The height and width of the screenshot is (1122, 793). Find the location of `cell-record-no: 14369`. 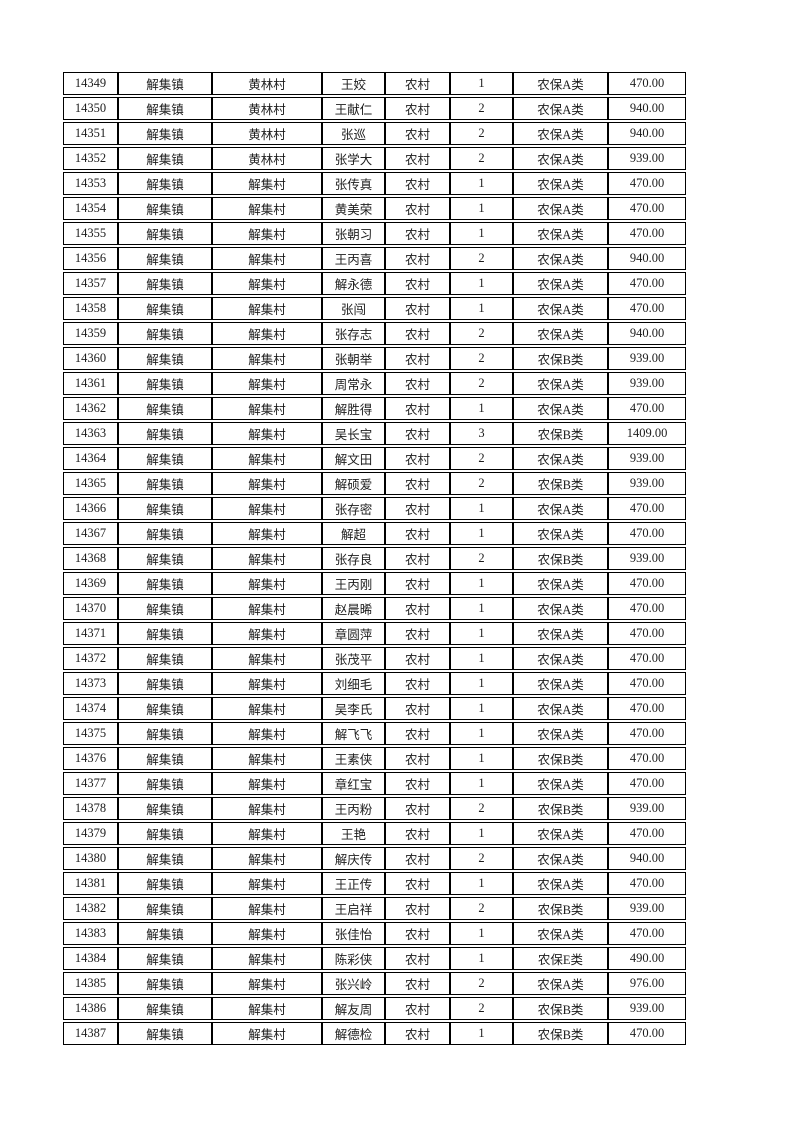

cell-record-no: 14369 is located at coordinates (90, 583).